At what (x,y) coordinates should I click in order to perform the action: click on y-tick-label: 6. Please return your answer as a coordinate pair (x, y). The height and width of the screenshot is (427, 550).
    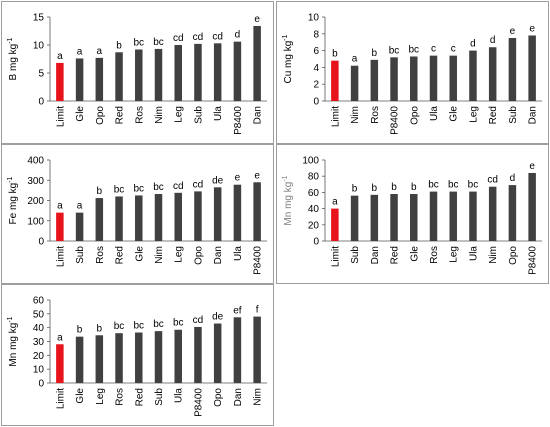
    Looking at the image, I should click on (316, 51).